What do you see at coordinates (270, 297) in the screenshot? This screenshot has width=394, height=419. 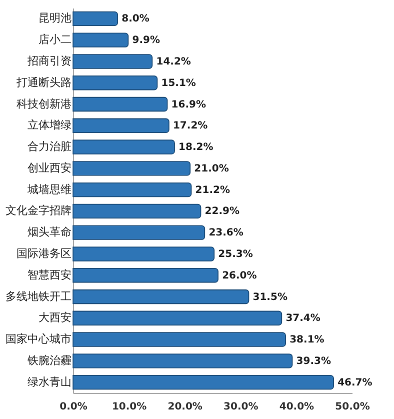 I see `data-label: 31.5%` at bounding box center [270, 297].